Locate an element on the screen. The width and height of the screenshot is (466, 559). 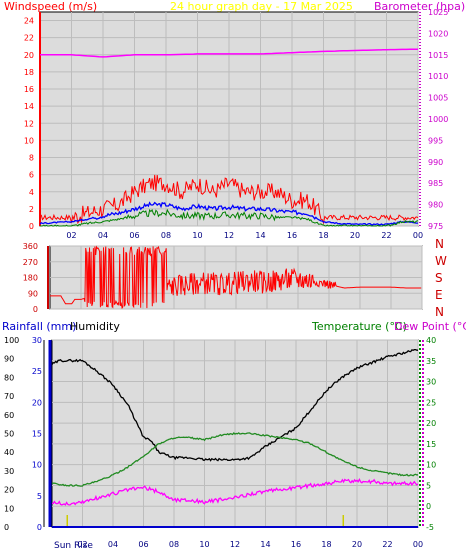
barometer-axis-title: Barometer (hpa) is located at coordinates (419, 6).